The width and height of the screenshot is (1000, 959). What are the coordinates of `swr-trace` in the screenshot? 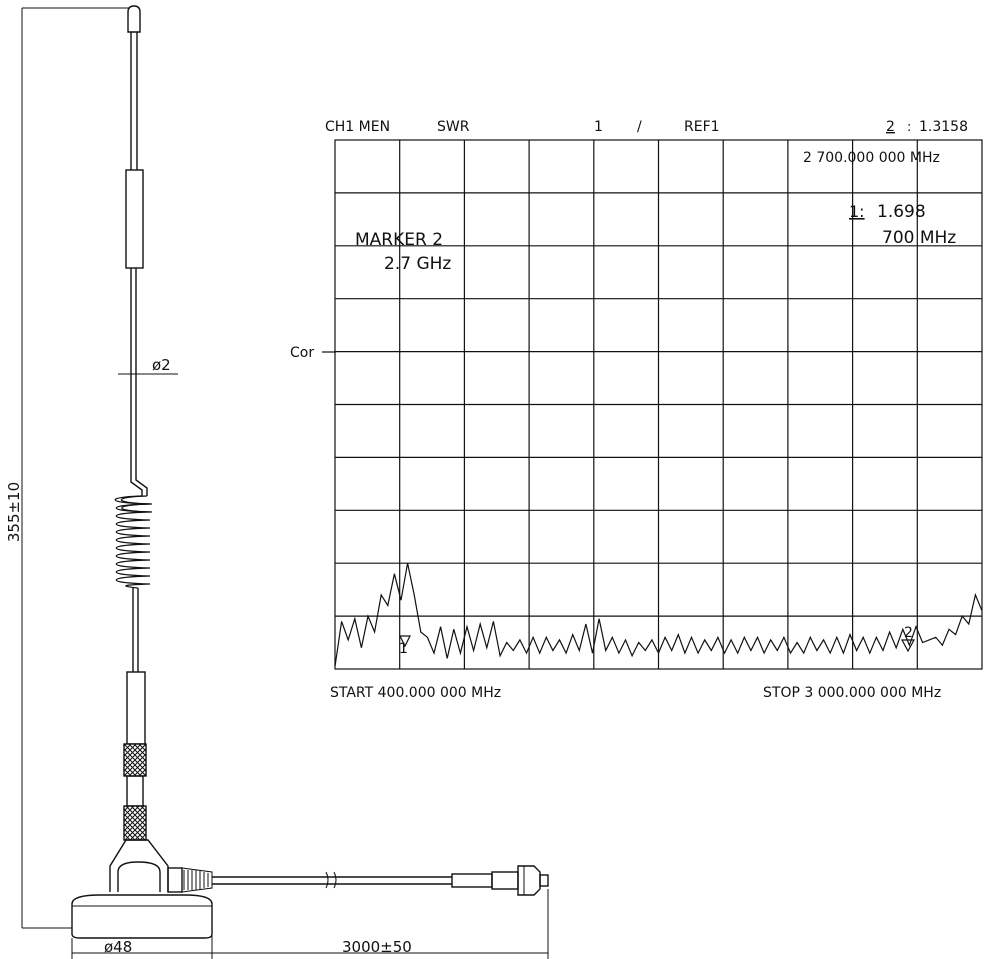 It's located at (658, 615).